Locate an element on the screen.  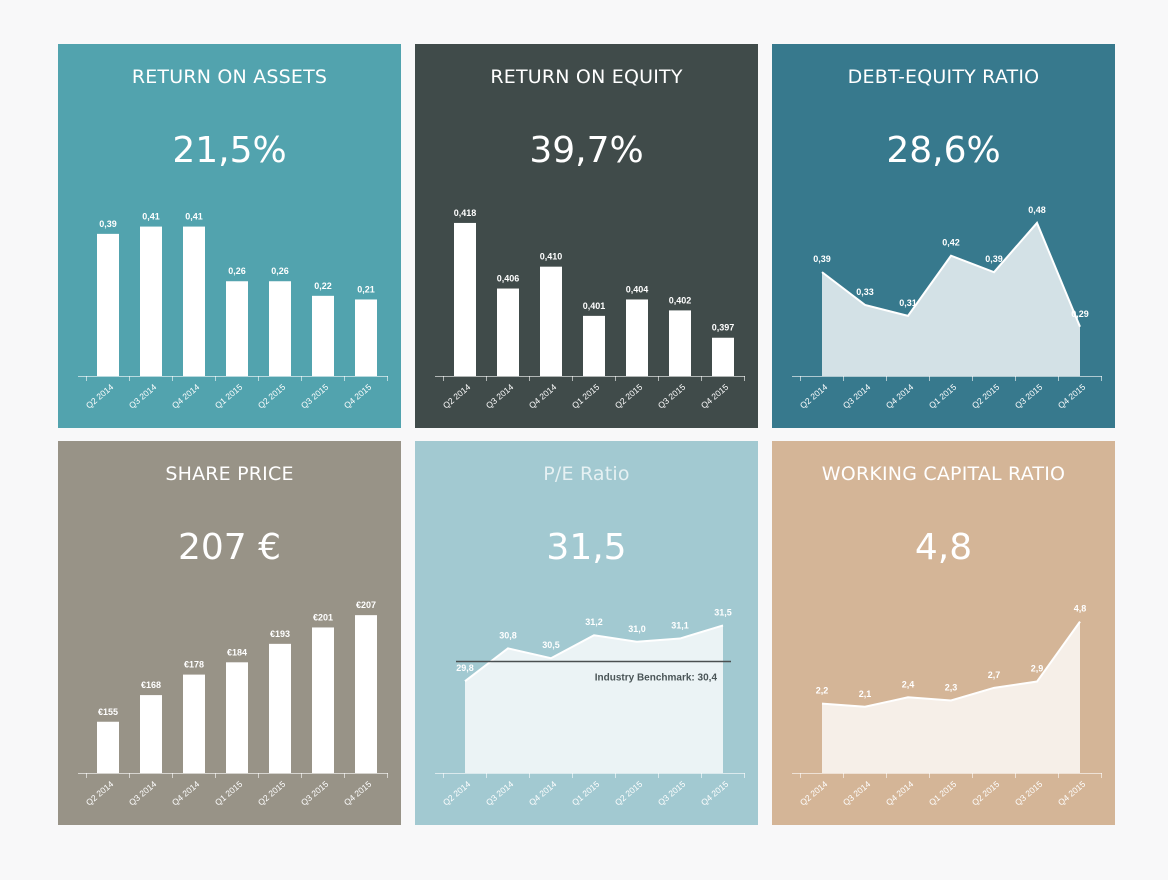
data-label: 0,406 is located at coordinates (508, 279).